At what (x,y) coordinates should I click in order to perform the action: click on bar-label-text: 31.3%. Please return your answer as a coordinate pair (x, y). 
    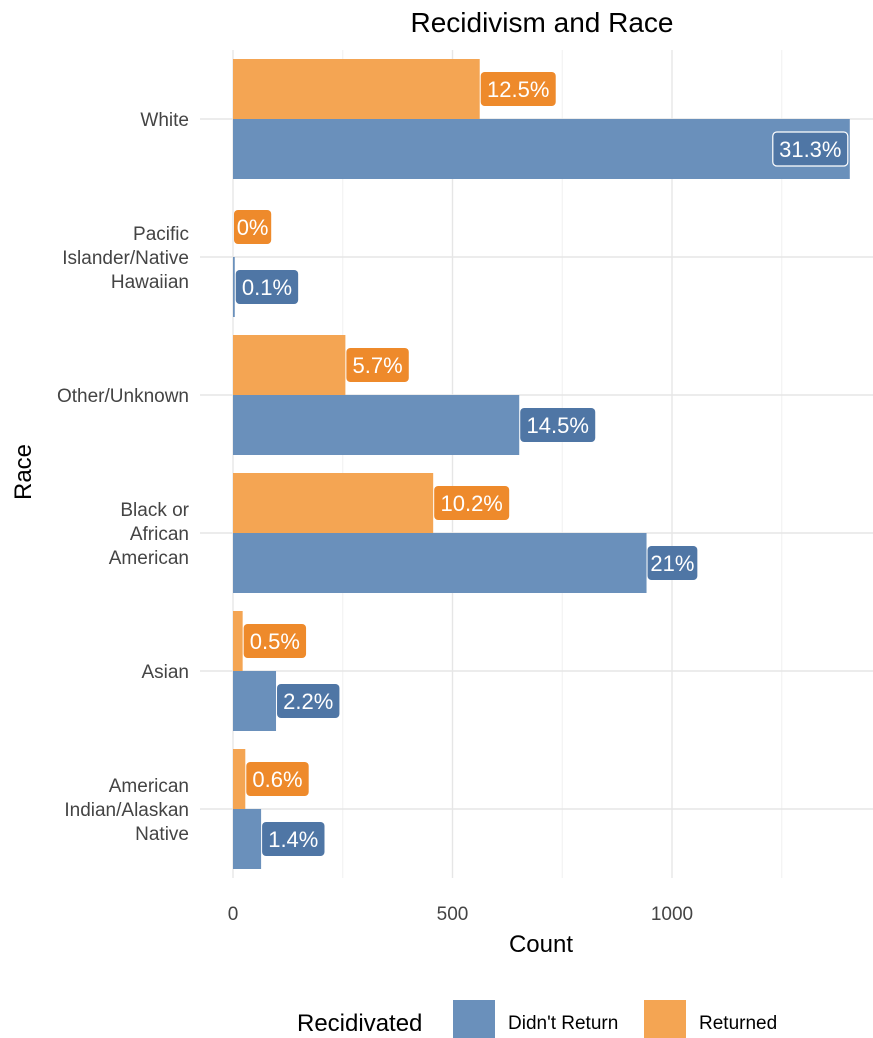
    Looking at the image, I should click on (810, 149).